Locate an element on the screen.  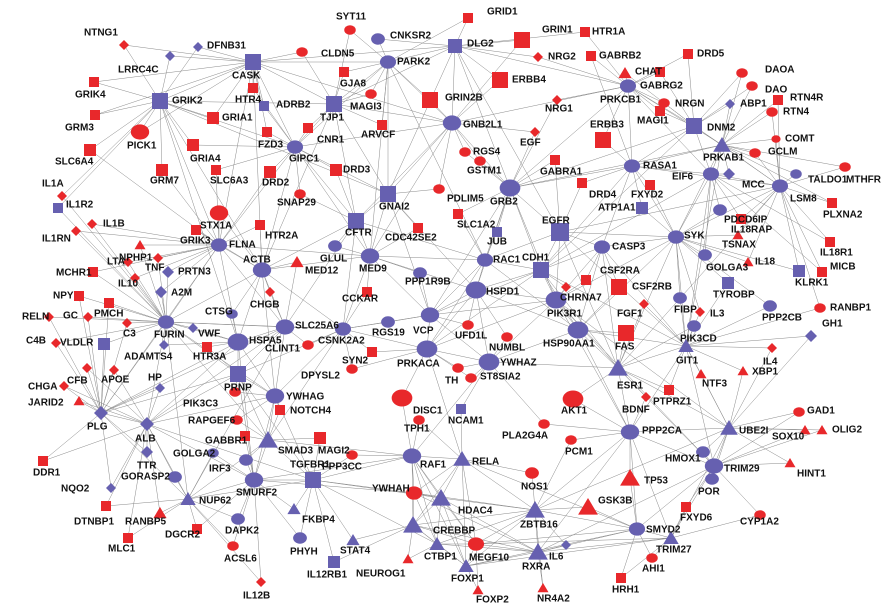
node-label: CTSG is located at coordinates (219, 312).